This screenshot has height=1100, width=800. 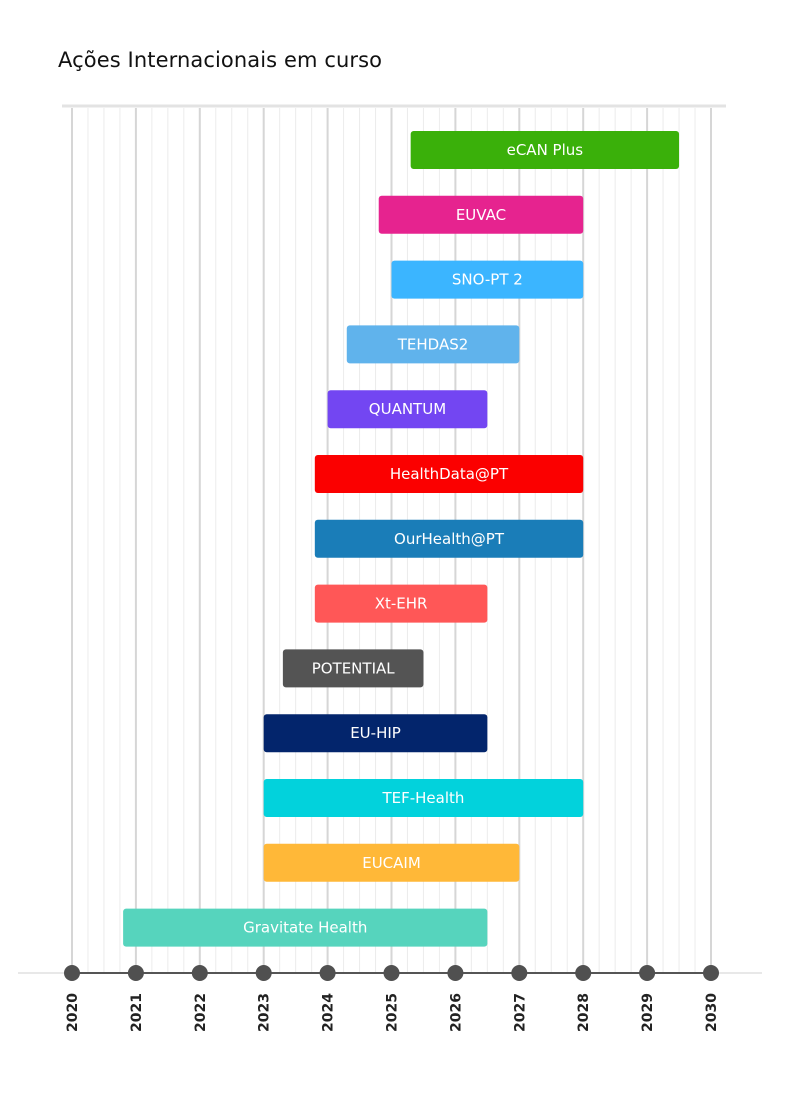 I want to click on axis-tick-label: 2026, so click(x=456, y=1012).